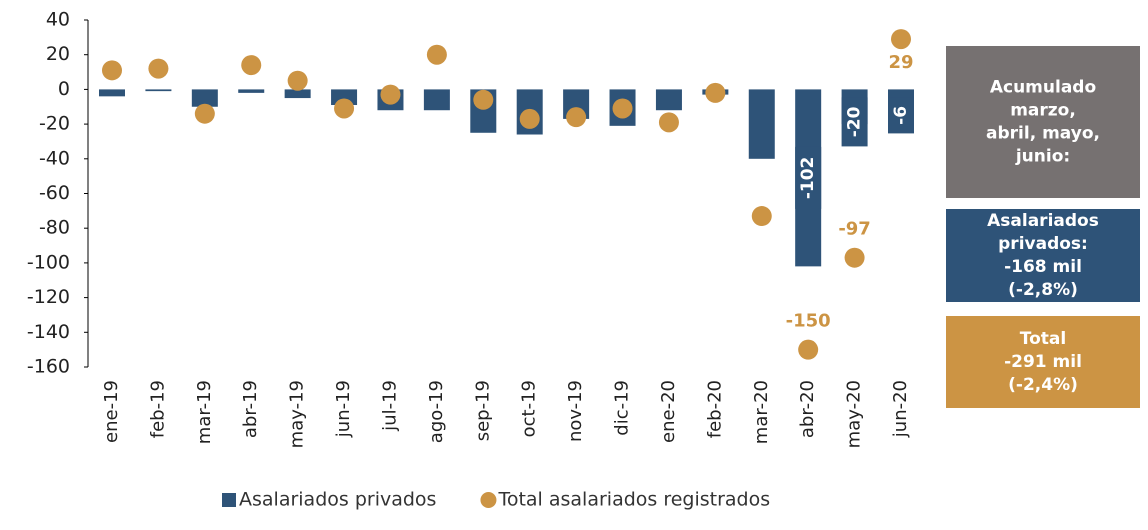 This screenshot has width=1148, height=530. Describe the element at coordinates (54, 193) in the screenshot. I see `y-tick-label: -60` at that location.